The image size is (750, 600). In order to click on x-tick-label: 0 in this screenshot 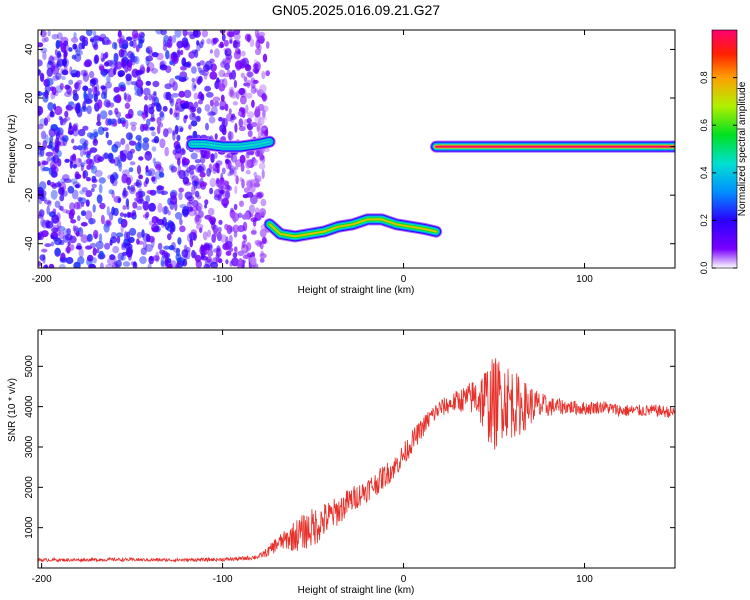, I will do `click(404, 579)`.